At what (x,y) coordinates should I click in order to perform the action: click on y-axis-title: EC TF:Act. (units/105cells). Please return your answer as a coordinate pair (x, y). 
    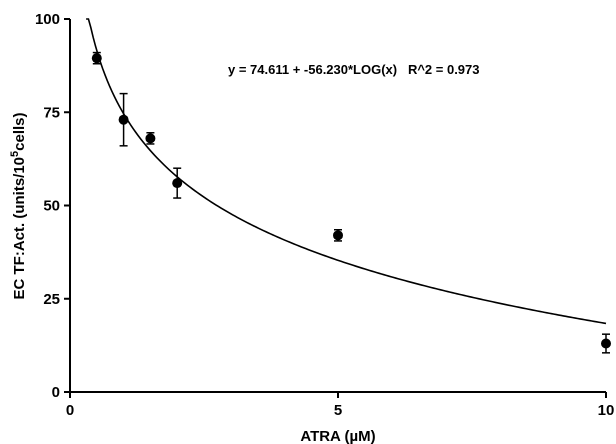
    Looking at the image, I should click on (18, 205).